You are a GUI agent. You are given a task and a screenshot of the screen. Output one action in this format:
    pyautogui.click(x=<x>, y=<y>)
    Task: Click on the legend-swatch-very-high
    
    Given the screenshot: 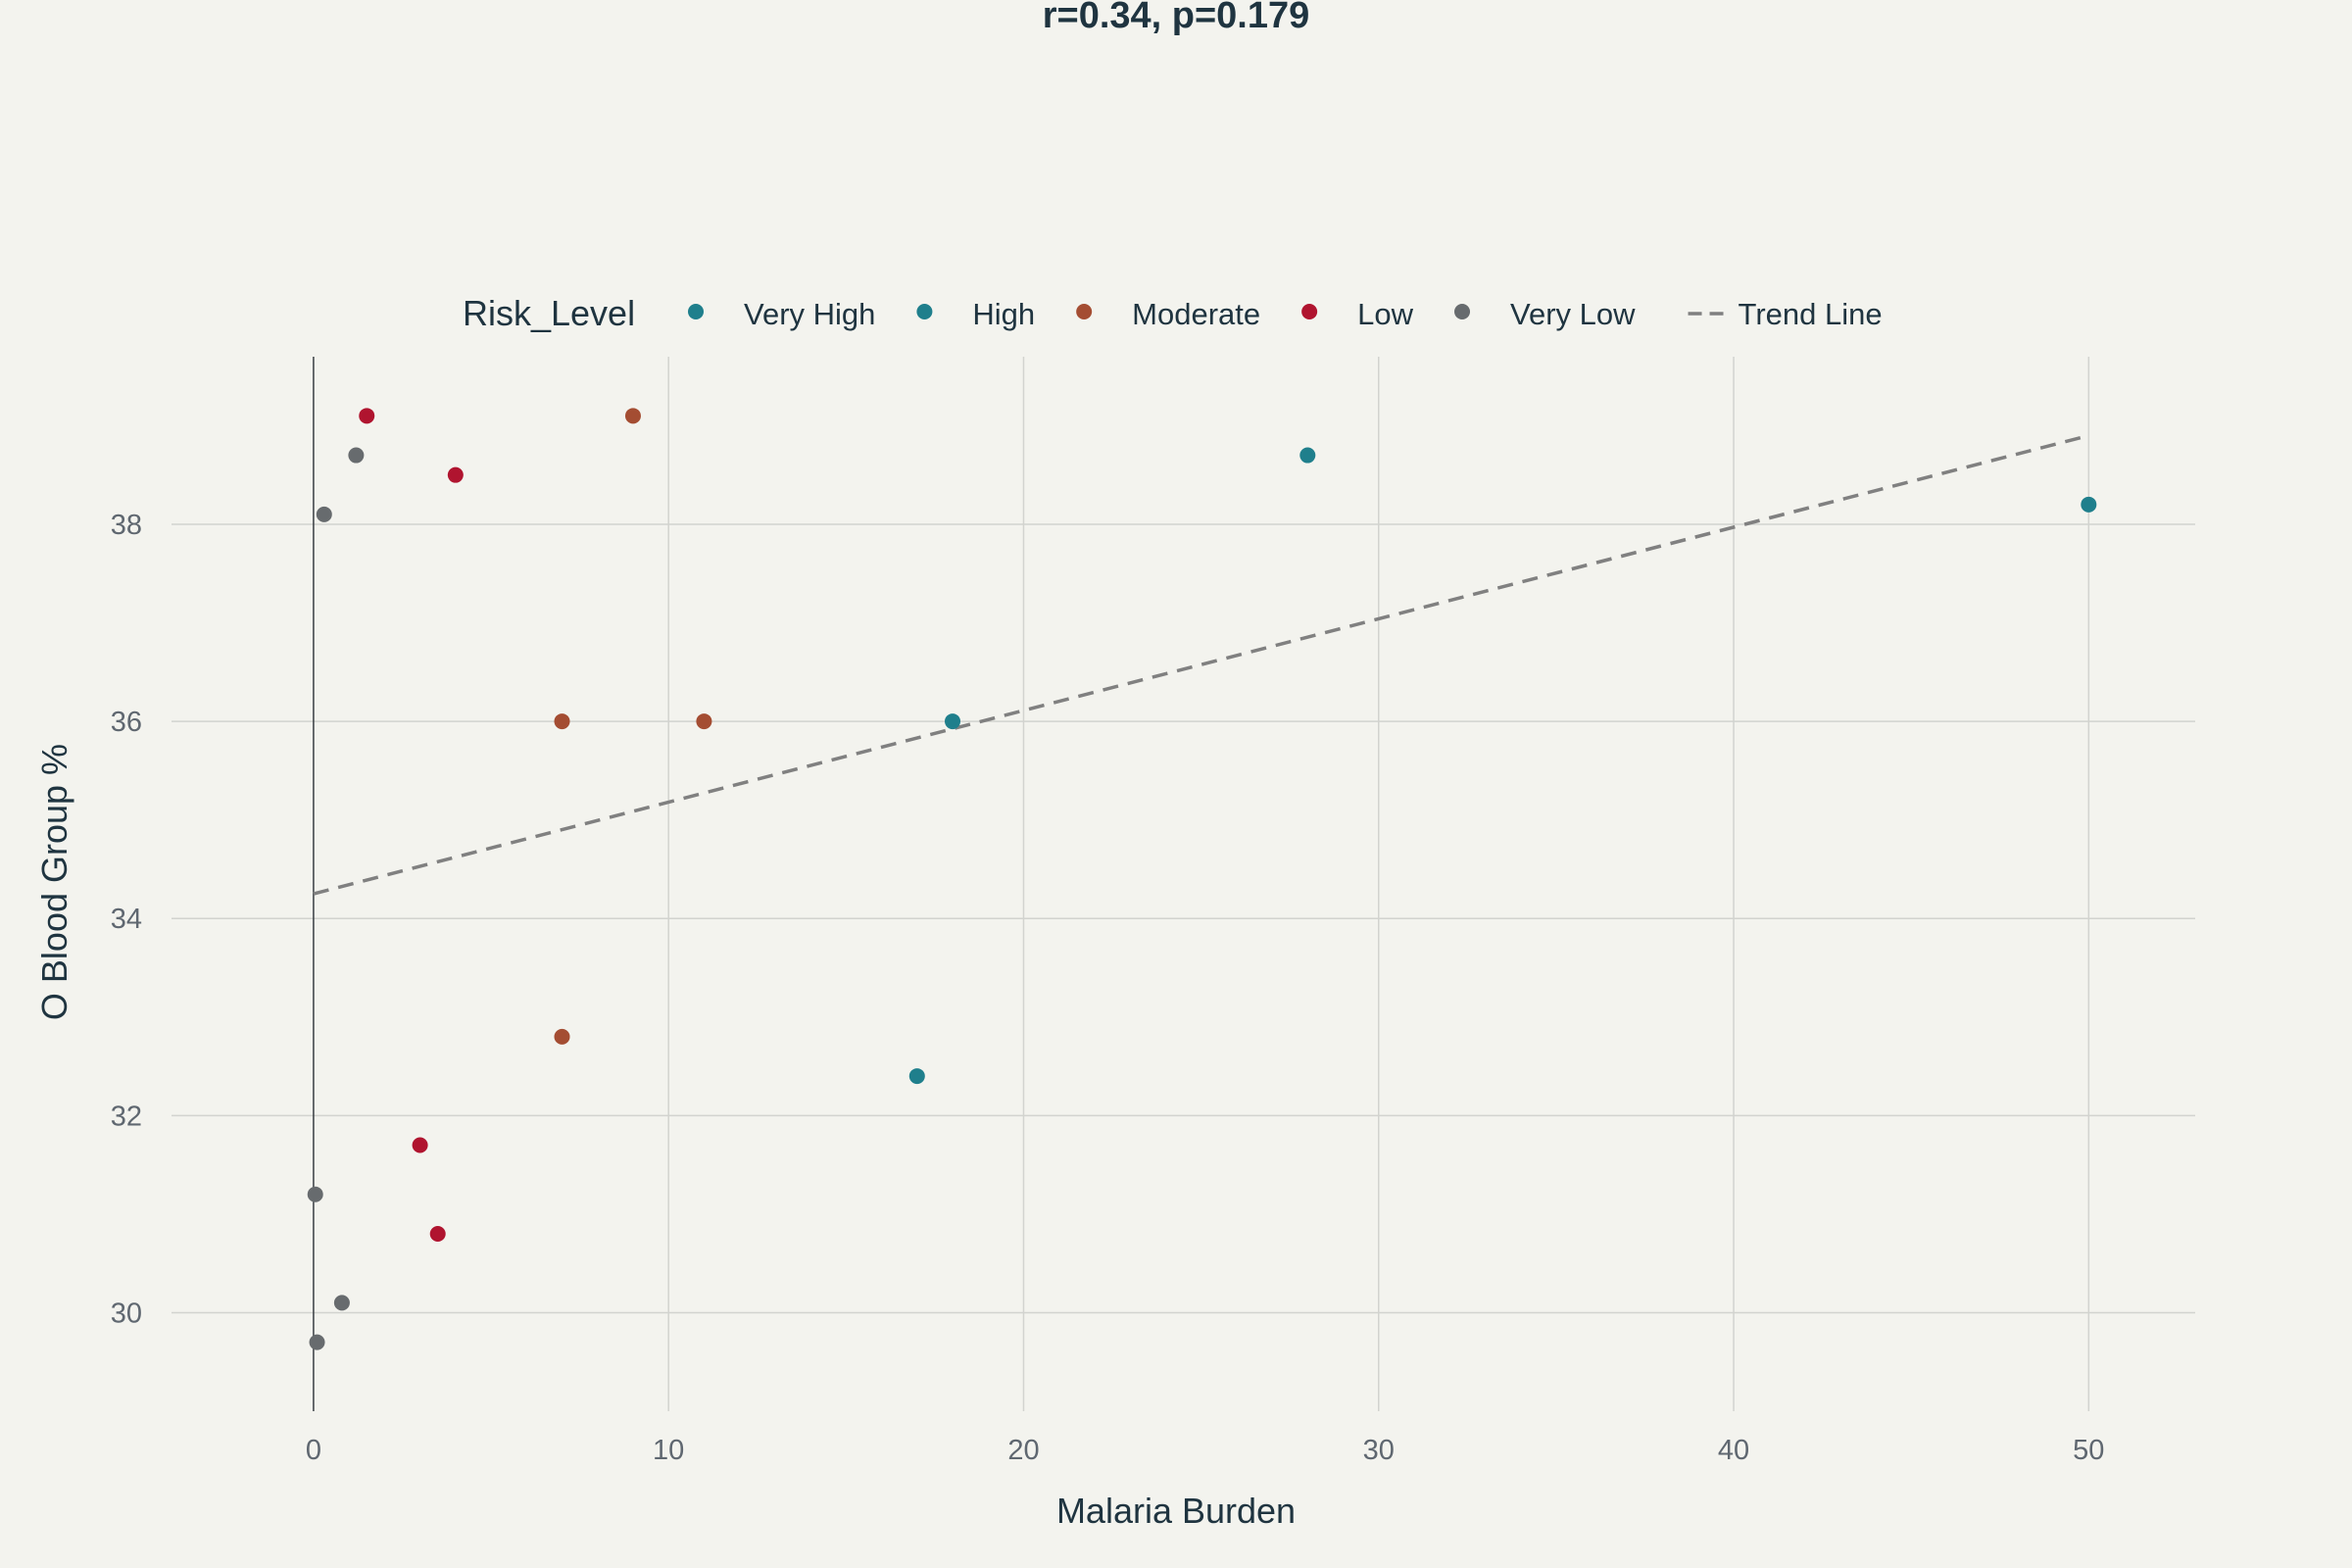 What is the action you would take?
    pyautogui.click(x=696, y=311)
    